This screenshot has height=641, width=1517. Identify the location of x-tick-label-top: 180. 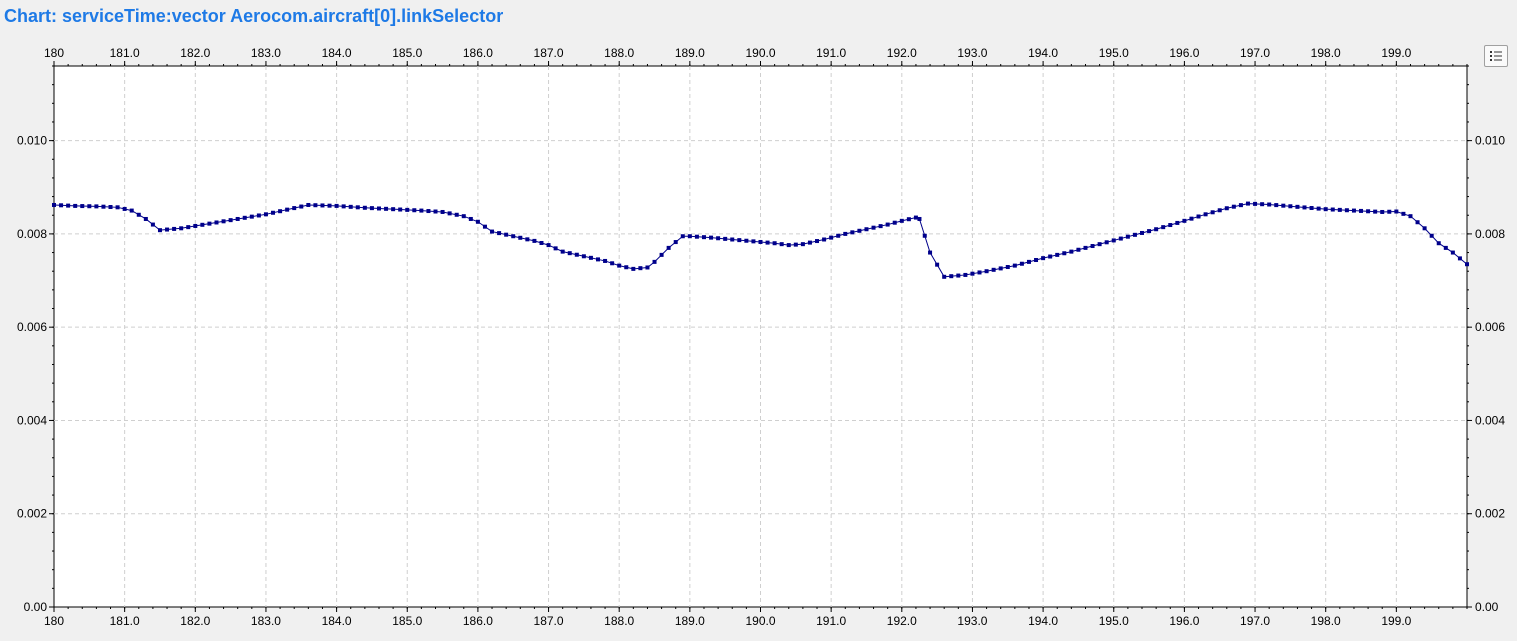
(54, 53).